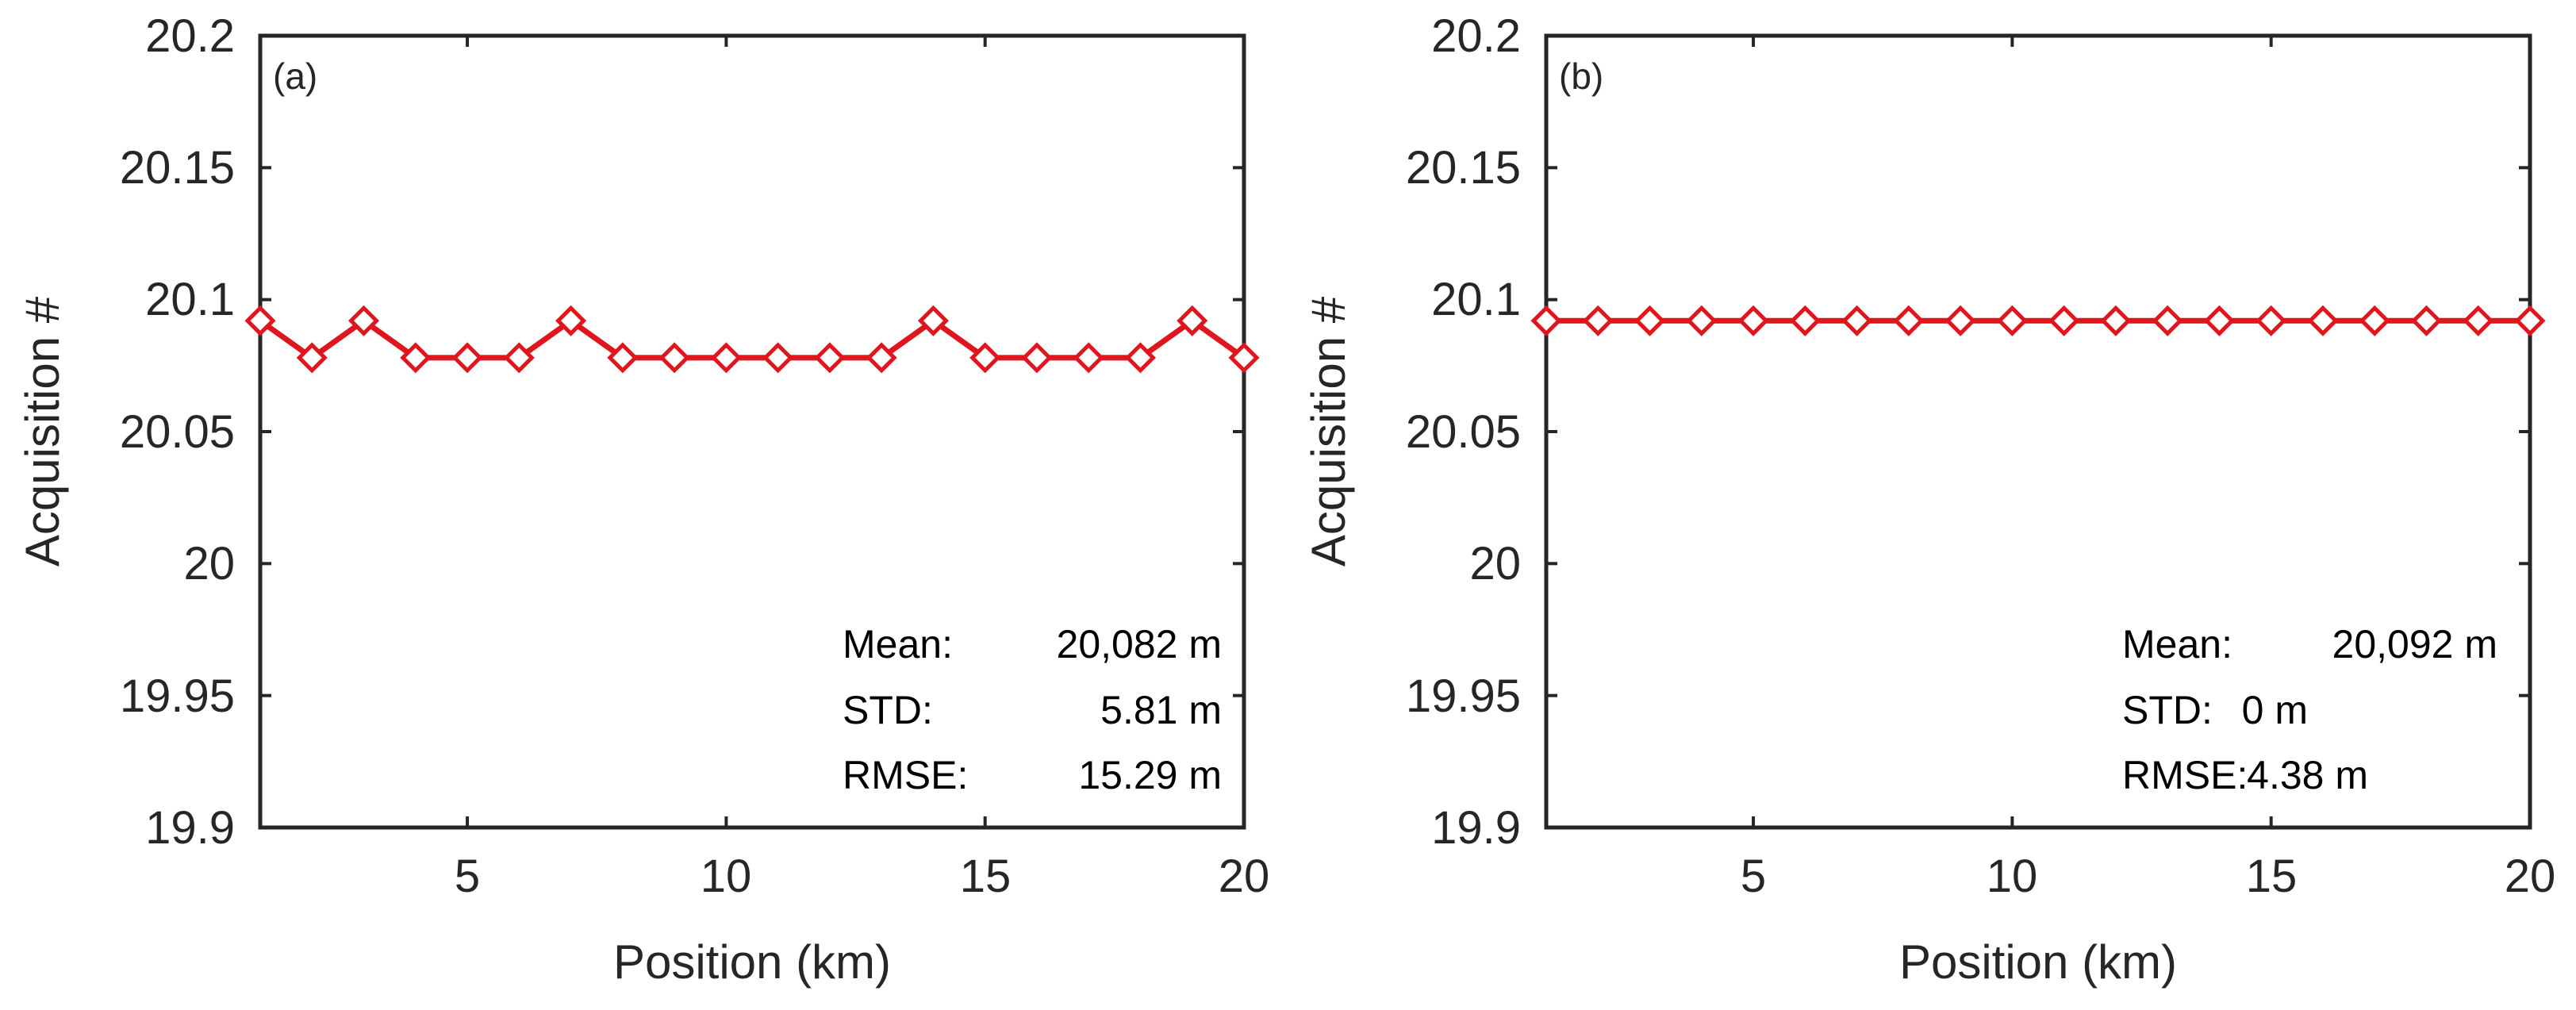 This screenshot has height=1010, width=2576. Describe the element at coordinates (1161, 710) in the screenshot. I see `stat-std-value: 5.81 m` at that location.